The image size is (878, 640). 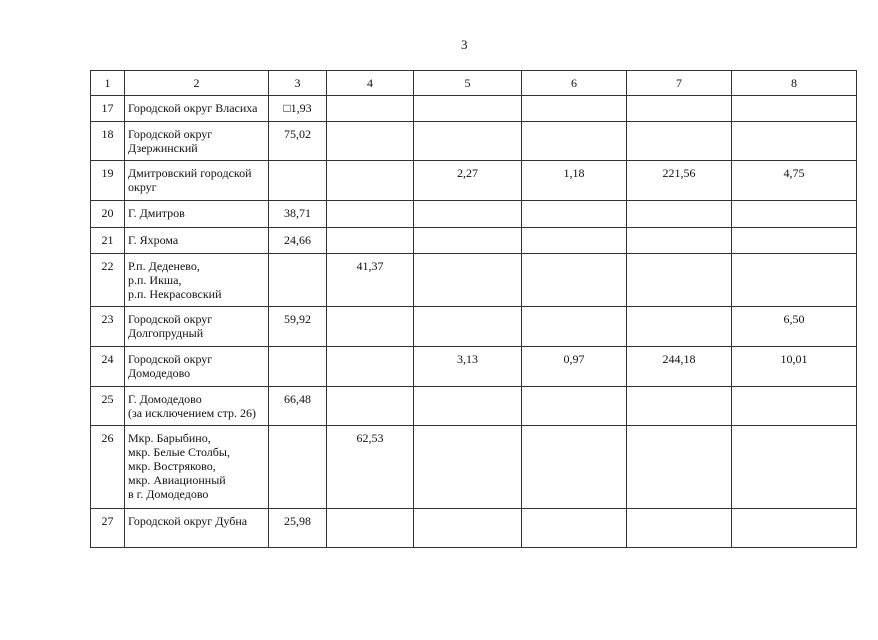 What do you see at coordinates (196, 528) in the screenshot?
I see `name-cell: Городской округ Дубна` at bounding box center [196, 528].